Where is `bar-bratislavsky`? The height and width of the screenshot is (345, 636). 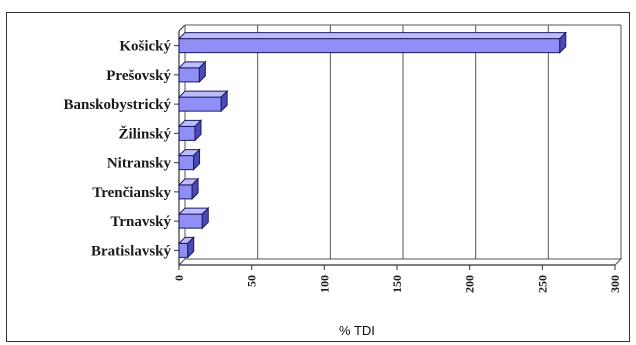
bar-bratislavsky is located at coordinates (183, 250).